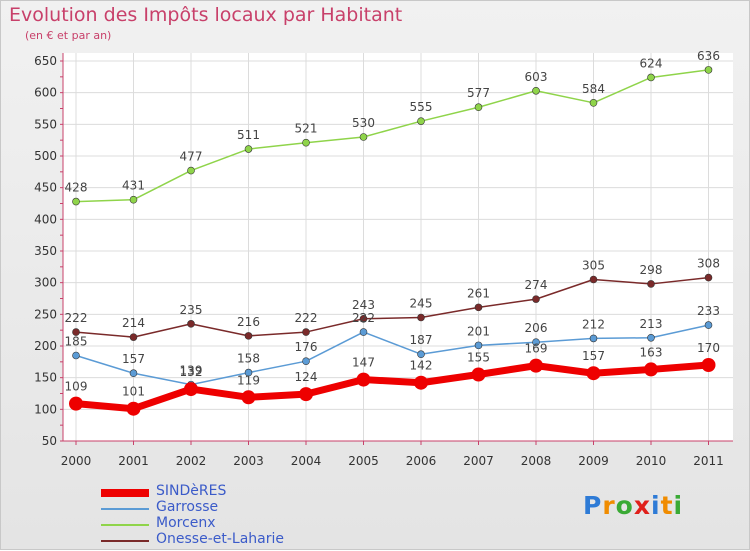 The width and height of the screenshot is (750, 551). What do you see at coordinates (45, 124) in the screenshot?
I see `y-tick-label: 550` at bounding box center [45, 124].